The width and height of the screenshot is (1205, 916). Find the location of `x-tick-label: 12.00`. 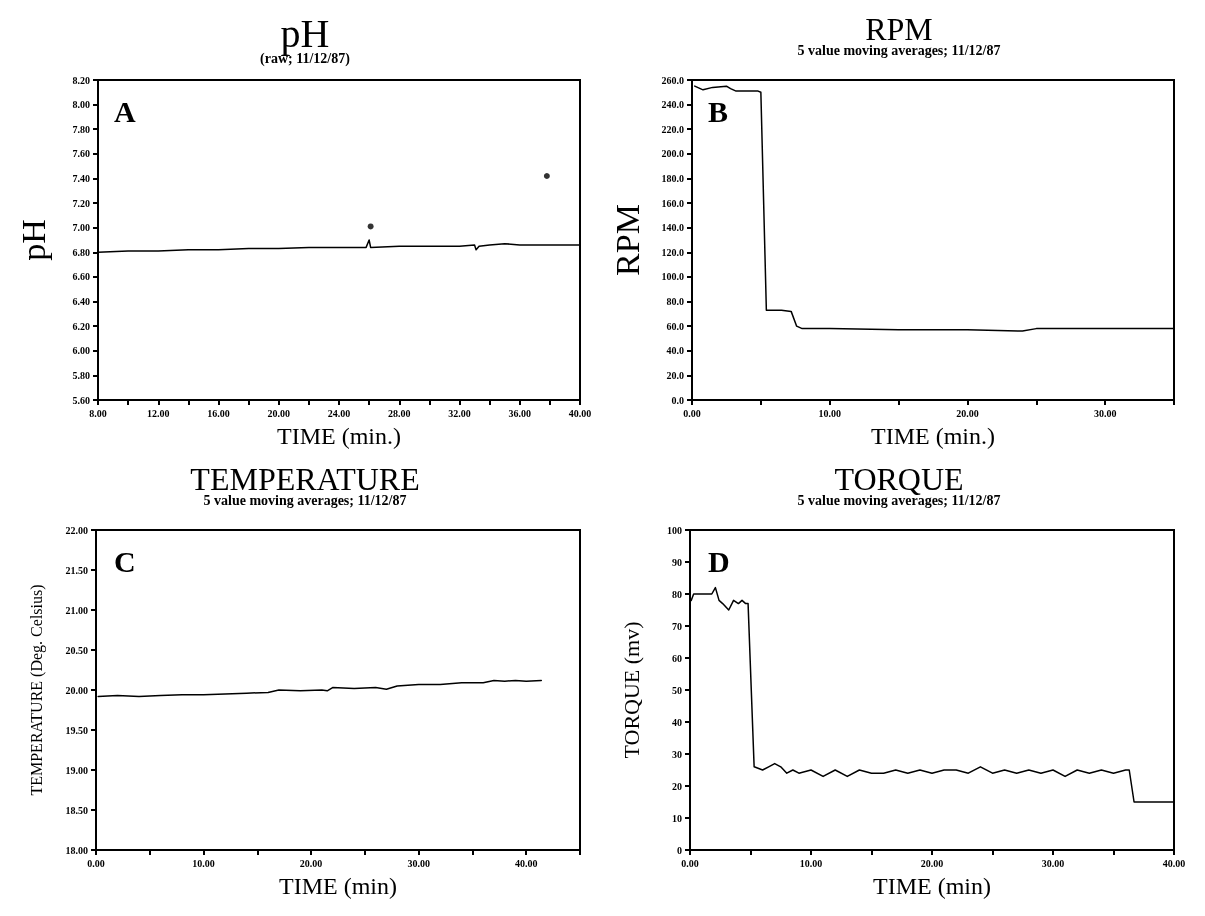

x-tick-label: 12.00 is located at coordinates (158, 413).